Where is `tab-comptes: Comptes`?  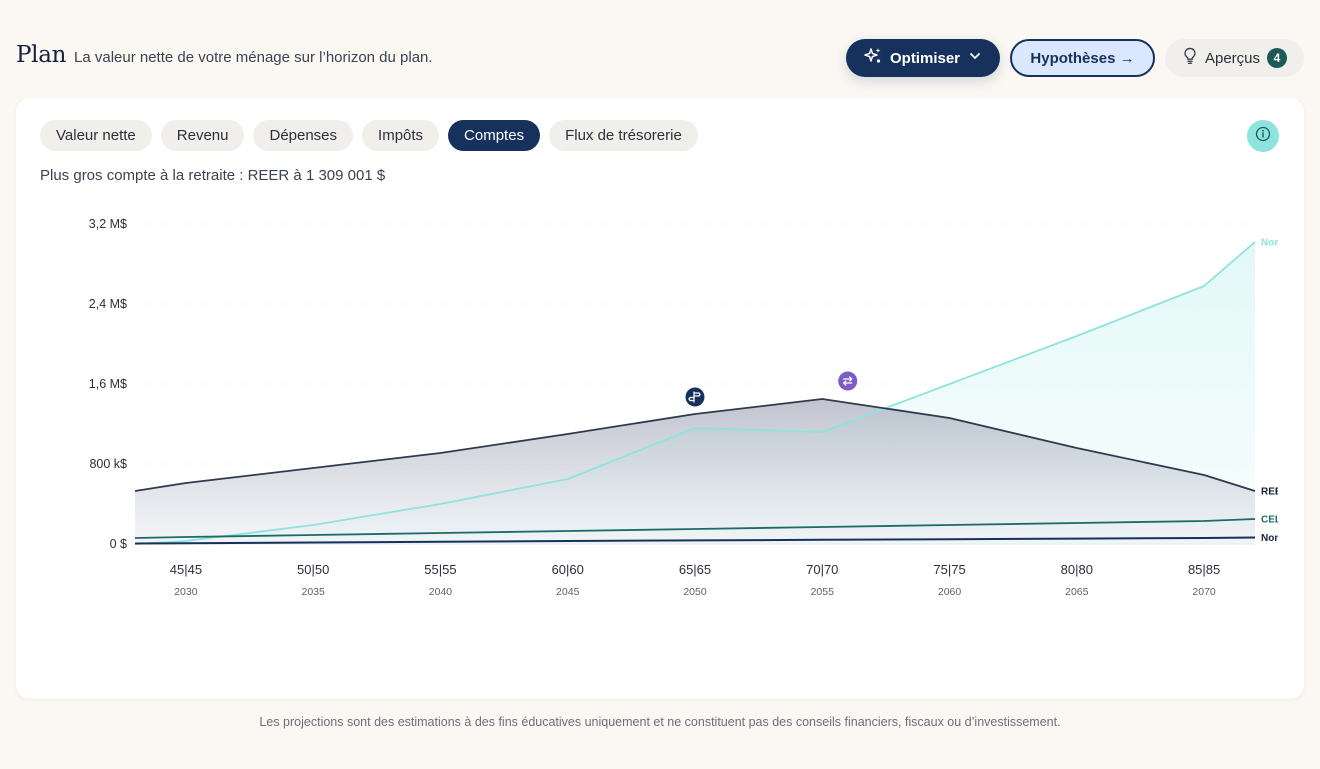
tab-comptes: Comptes is located at coordinates (494, 135).